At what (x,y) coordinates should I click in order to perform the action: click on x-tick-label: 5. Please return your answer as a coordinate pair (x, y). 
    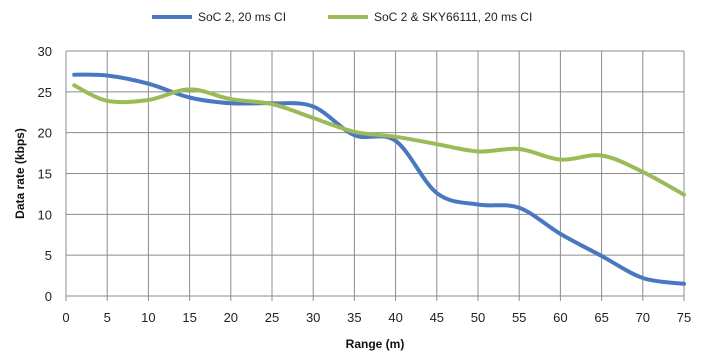
    Looking at the image, I should click on (107, 317).